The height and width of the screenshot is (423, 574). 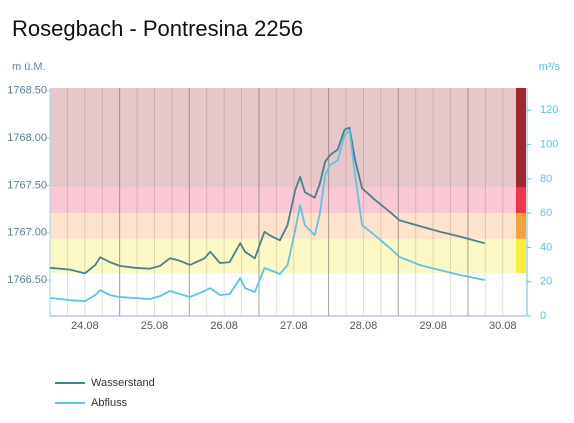 What do you see at coordinates (283, 200) in the screenshot?
I see `threshold-band` at bounding box center [283, 200].